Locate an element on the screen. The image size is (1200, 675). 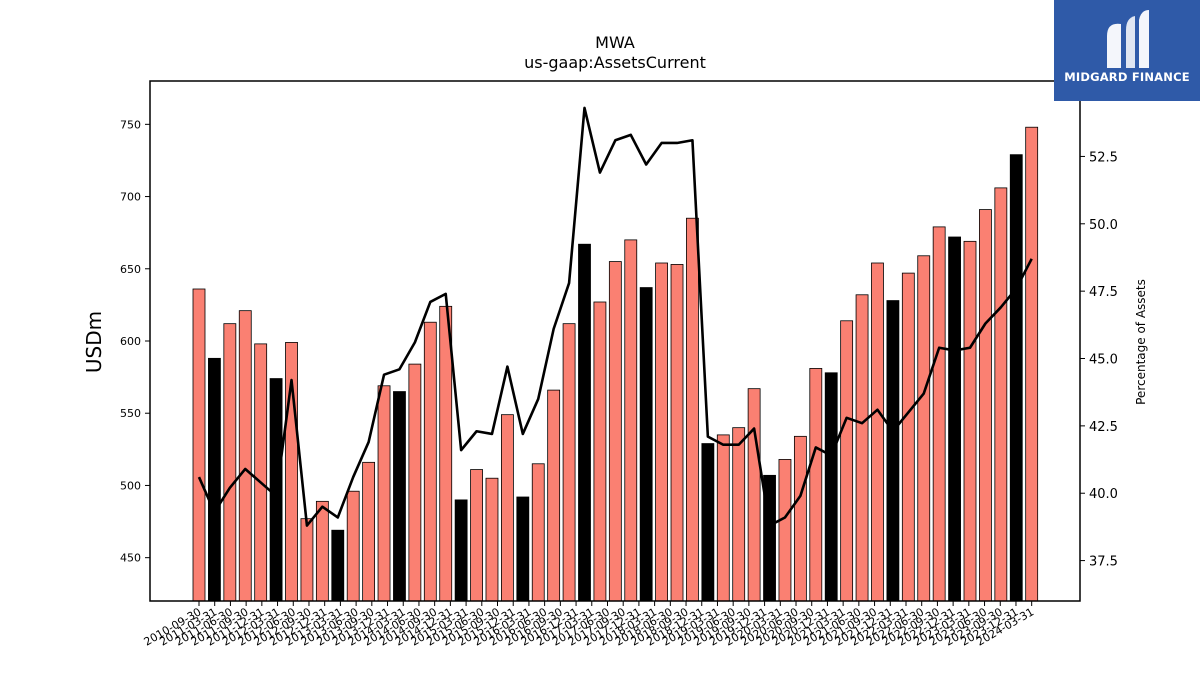
y-tick-label-left: 500 is located at coordinates (130, 485).